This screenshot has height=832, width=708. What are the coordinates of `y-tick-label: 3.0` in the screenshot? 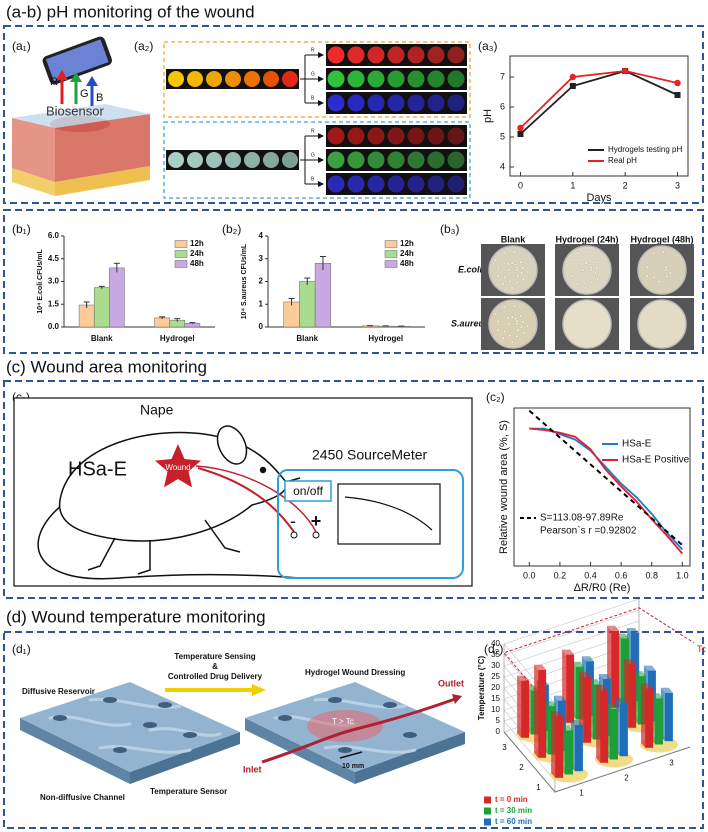 It's located at (54, 281).